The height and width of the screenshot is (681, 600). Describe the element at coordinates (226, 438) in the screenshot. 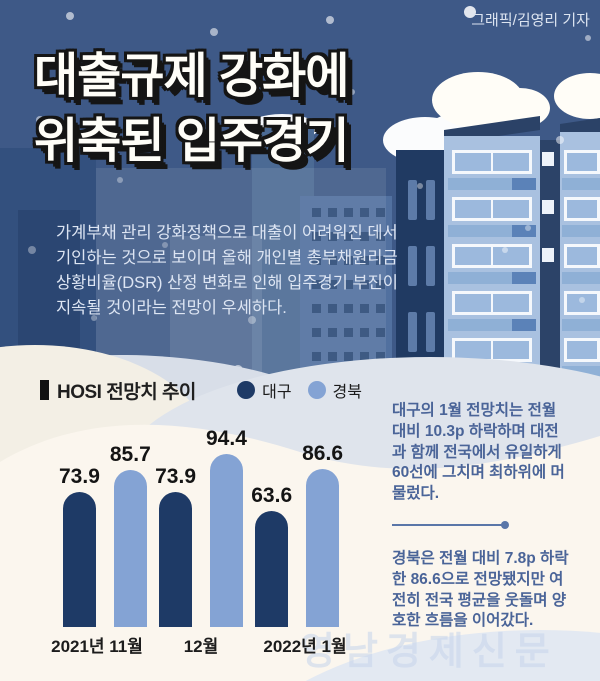

I see `bar-value-label: 94.4` at that location.